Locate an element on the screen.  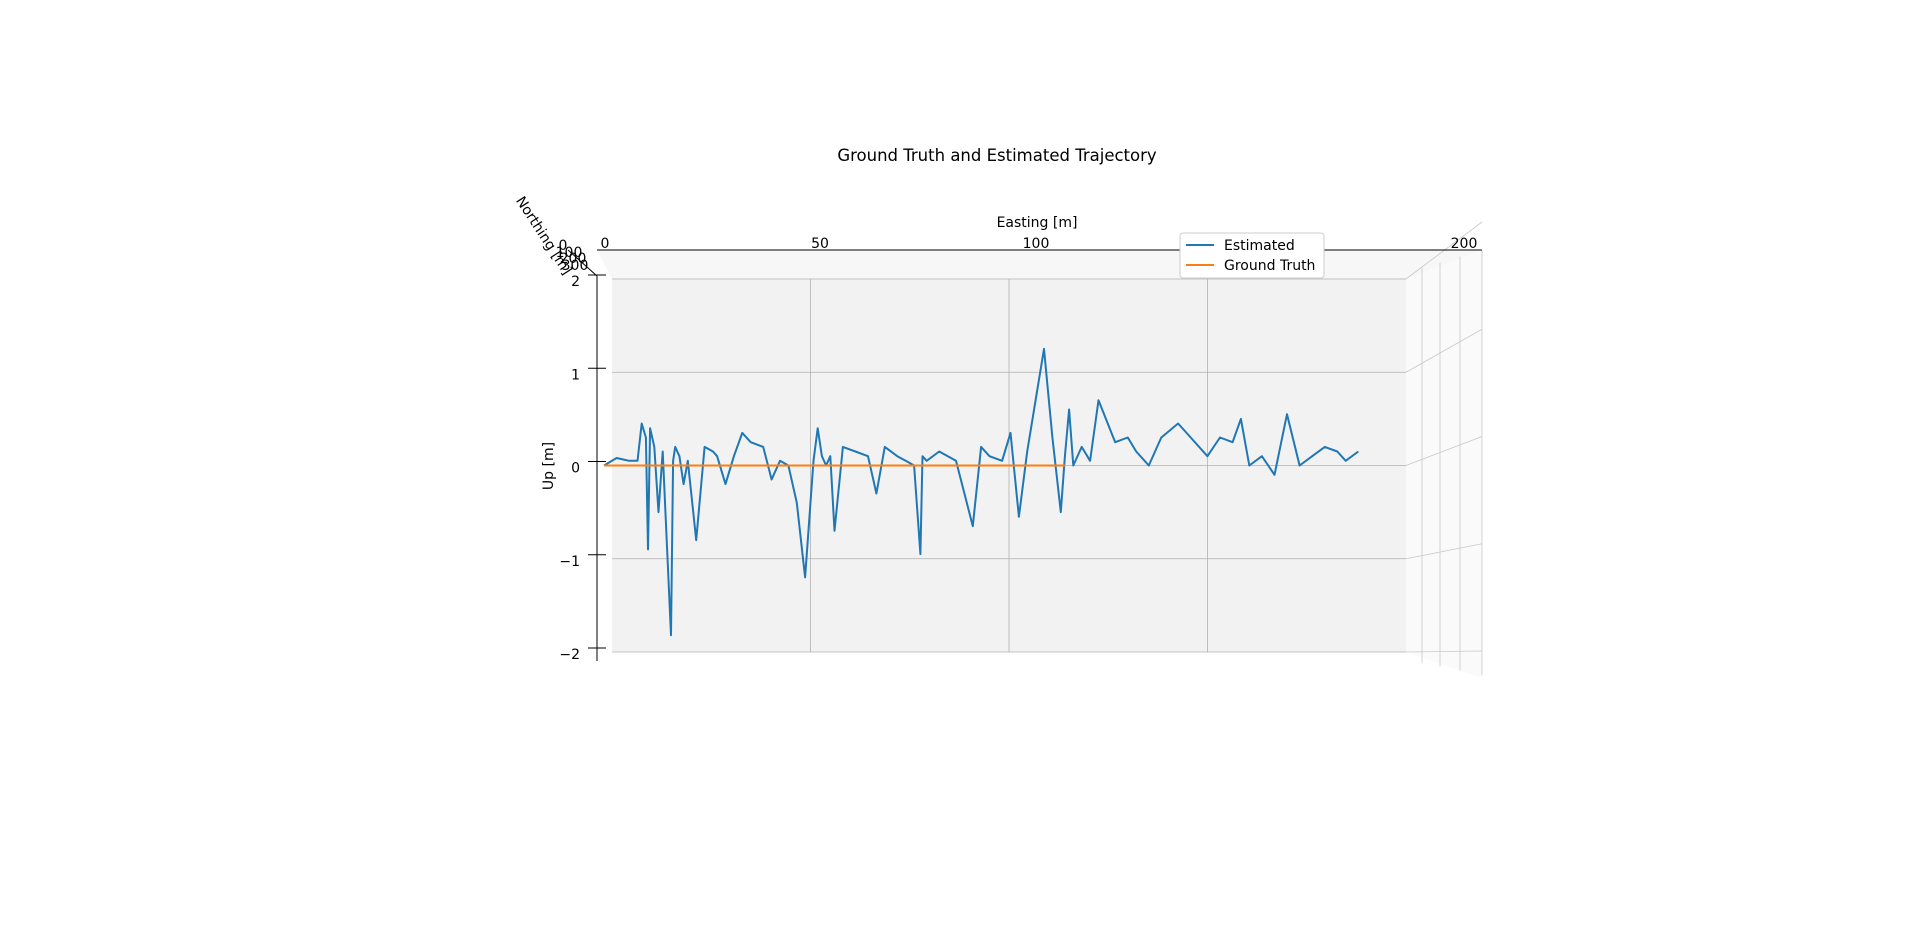
floor-pane is located at coordinates (1039, 264).